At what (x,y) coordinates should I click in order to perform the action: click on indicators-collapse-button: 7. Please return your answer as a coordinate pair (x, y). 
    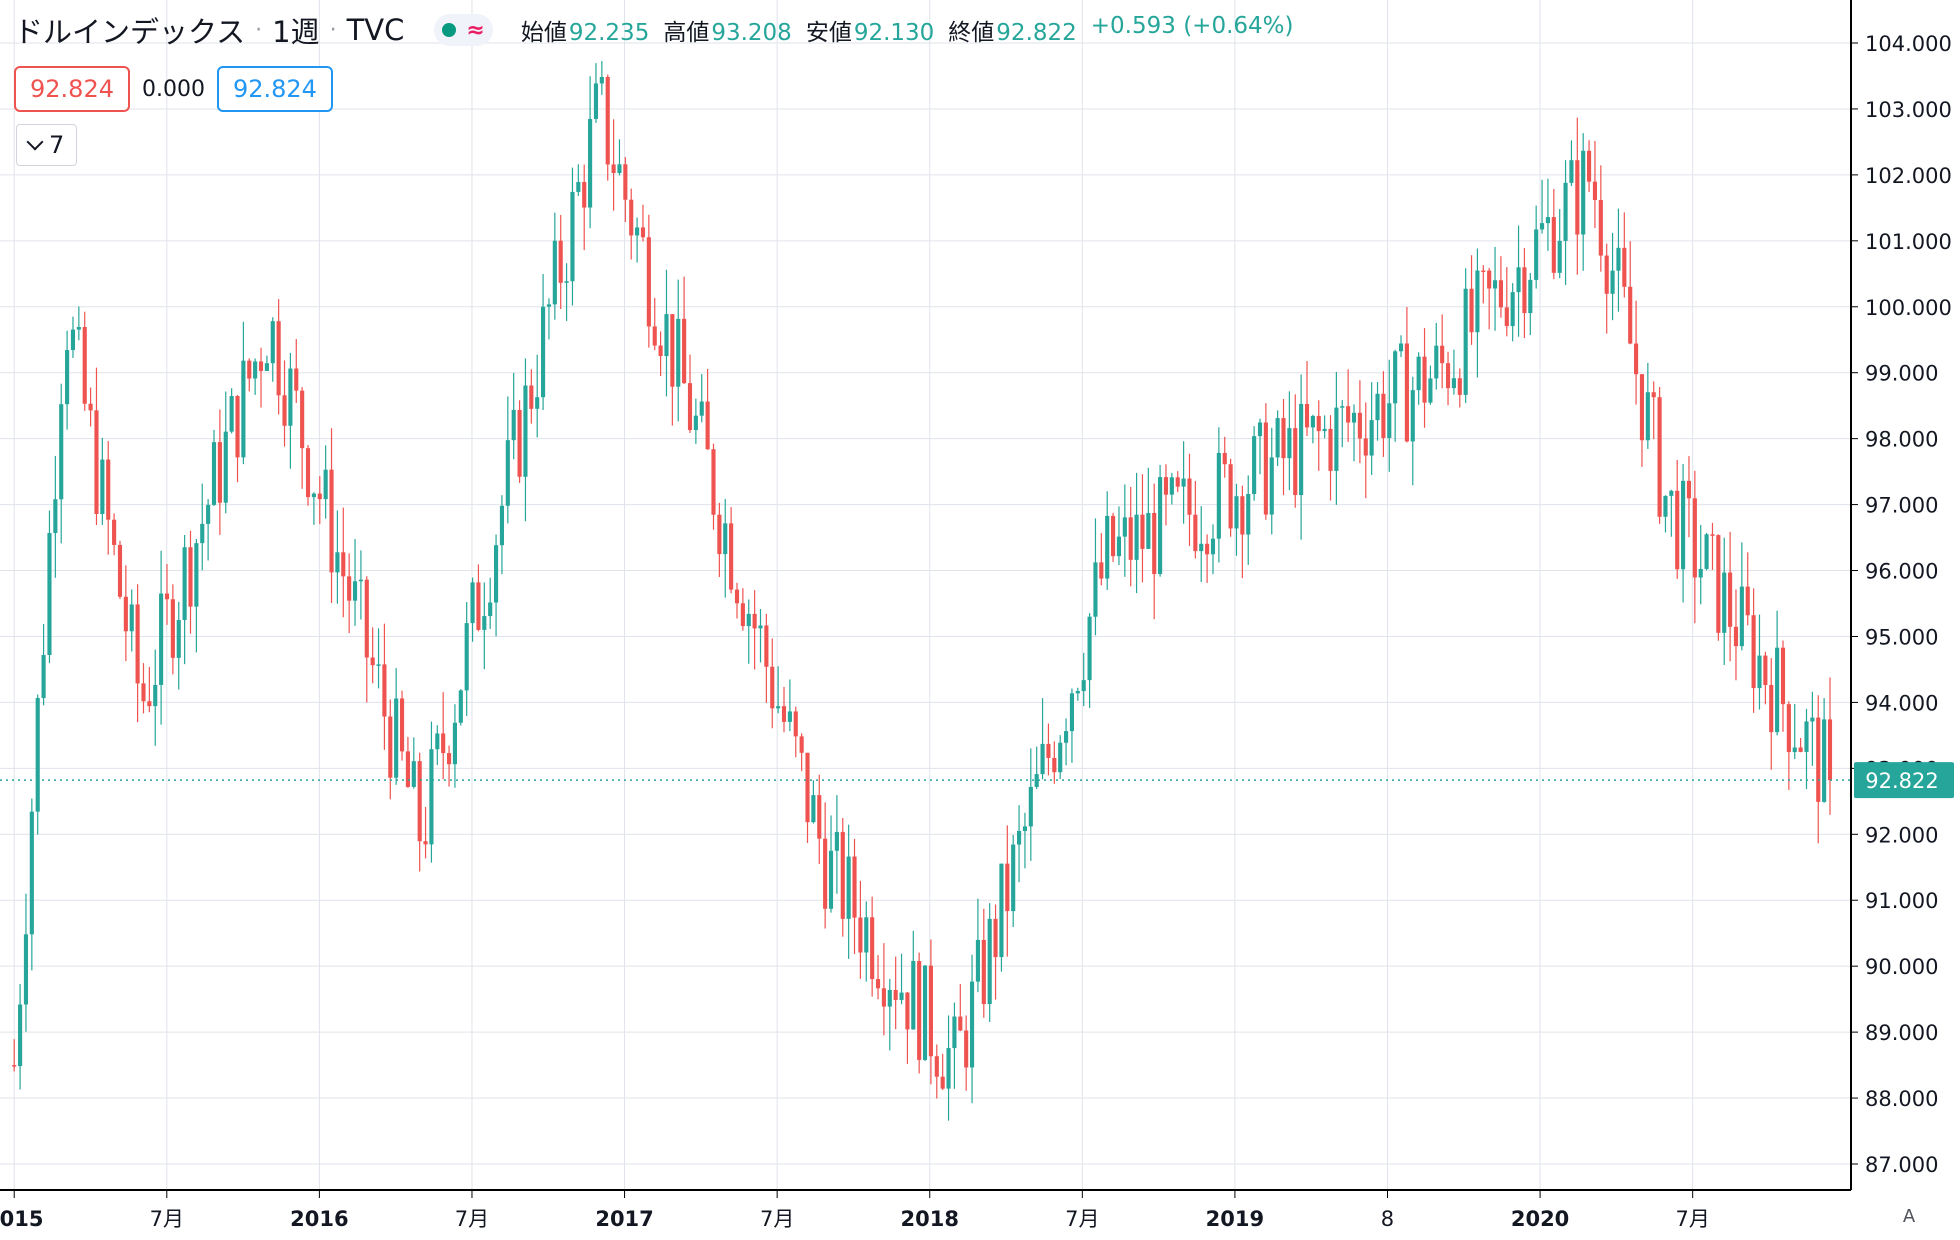
    Looking at the image, I should click on (47, 145).